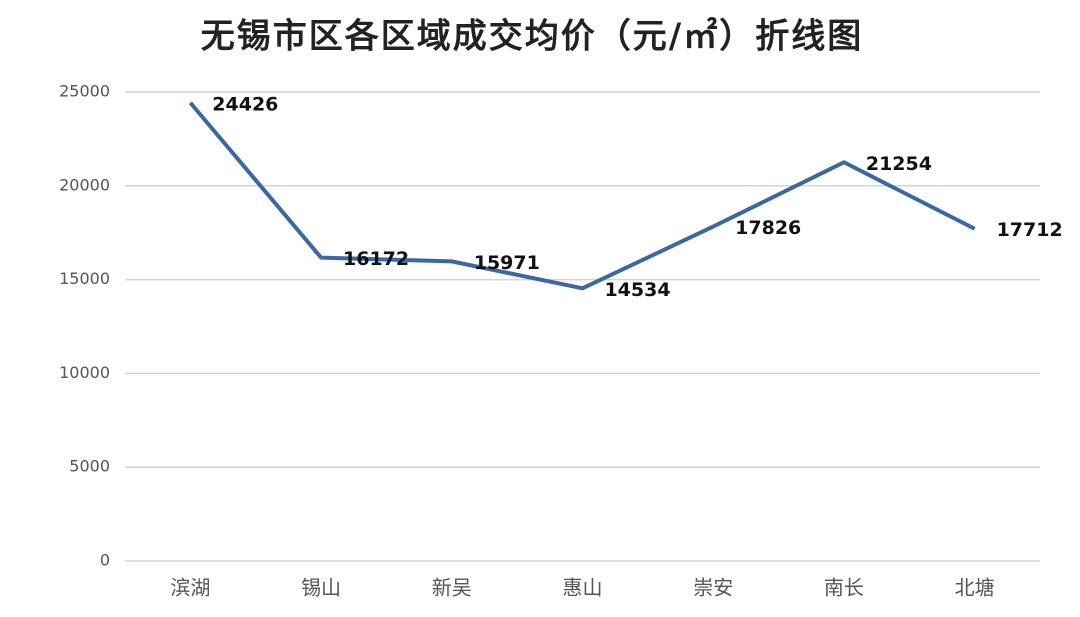 This screenshot has height=617, width=1080. Describe the element at coordinates (1030, 230) in the screenshot. I see `data-label: 17712` at that location.